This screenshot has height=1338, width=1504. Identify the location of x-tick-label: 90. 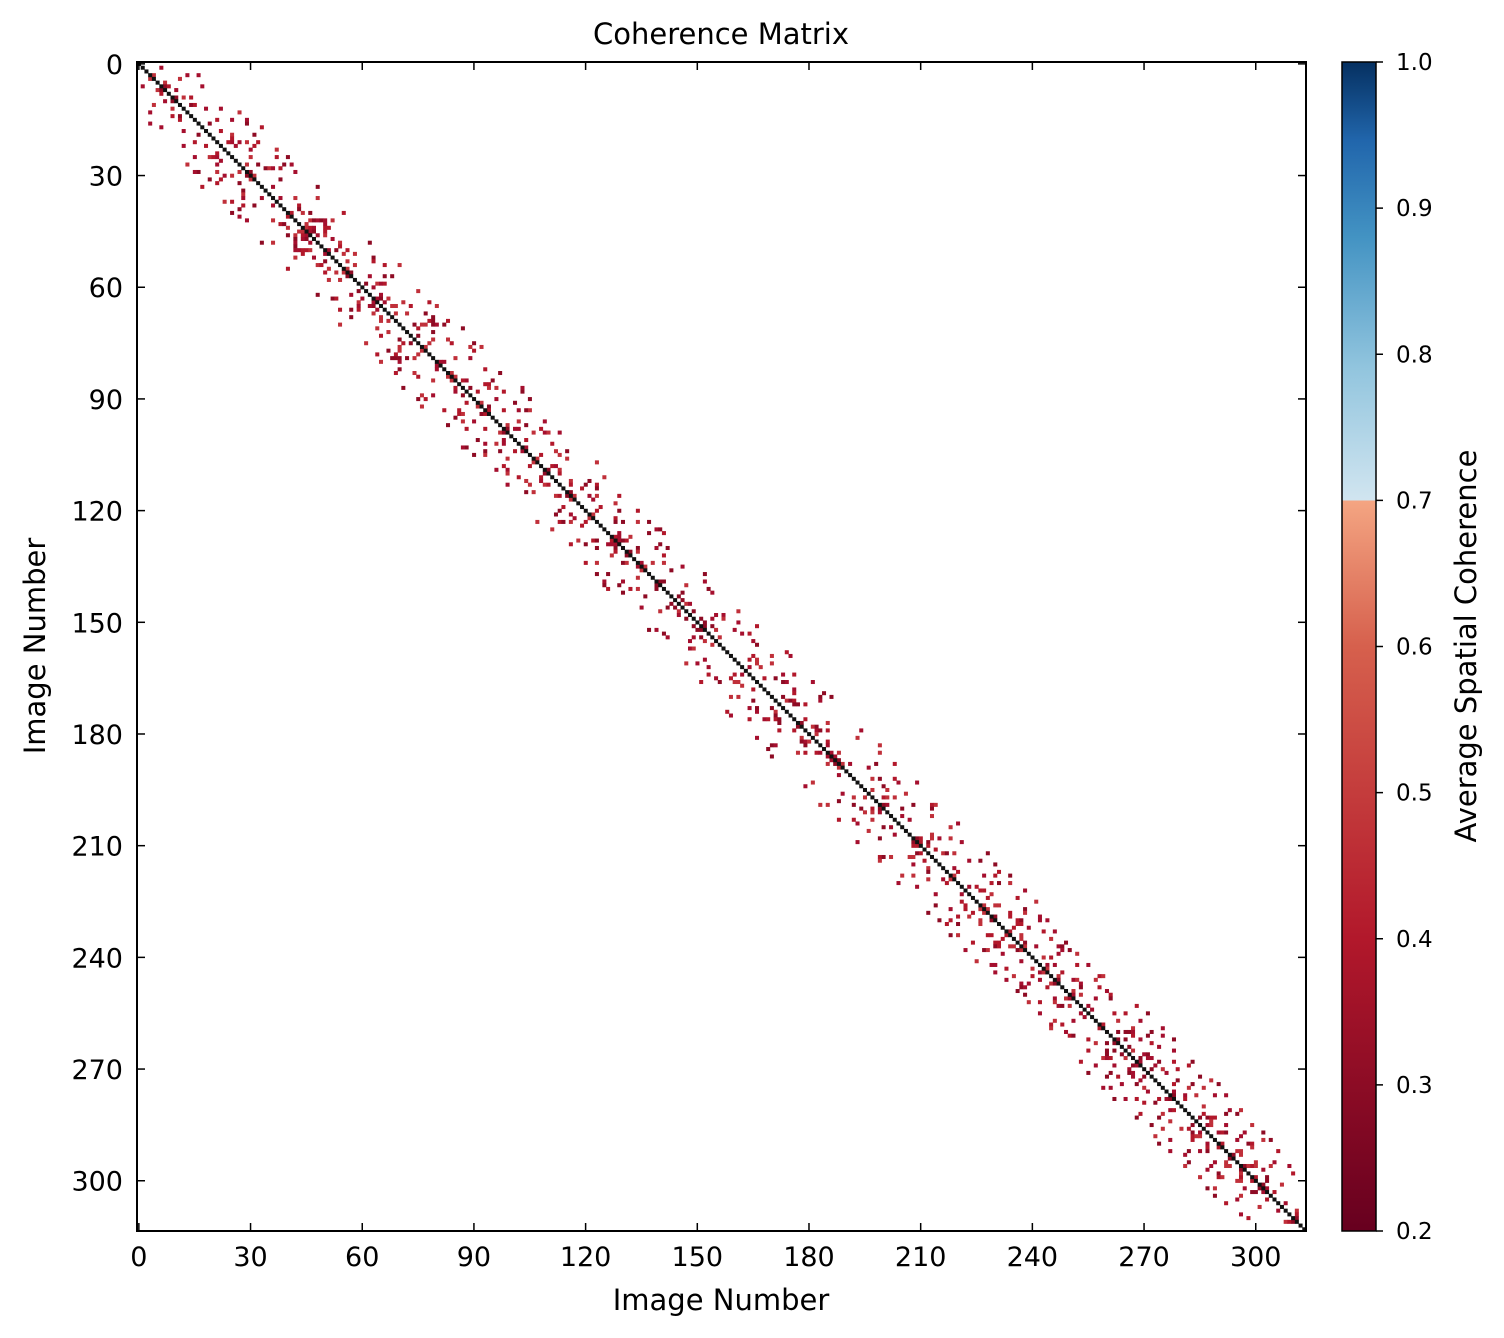
(474, 1257).